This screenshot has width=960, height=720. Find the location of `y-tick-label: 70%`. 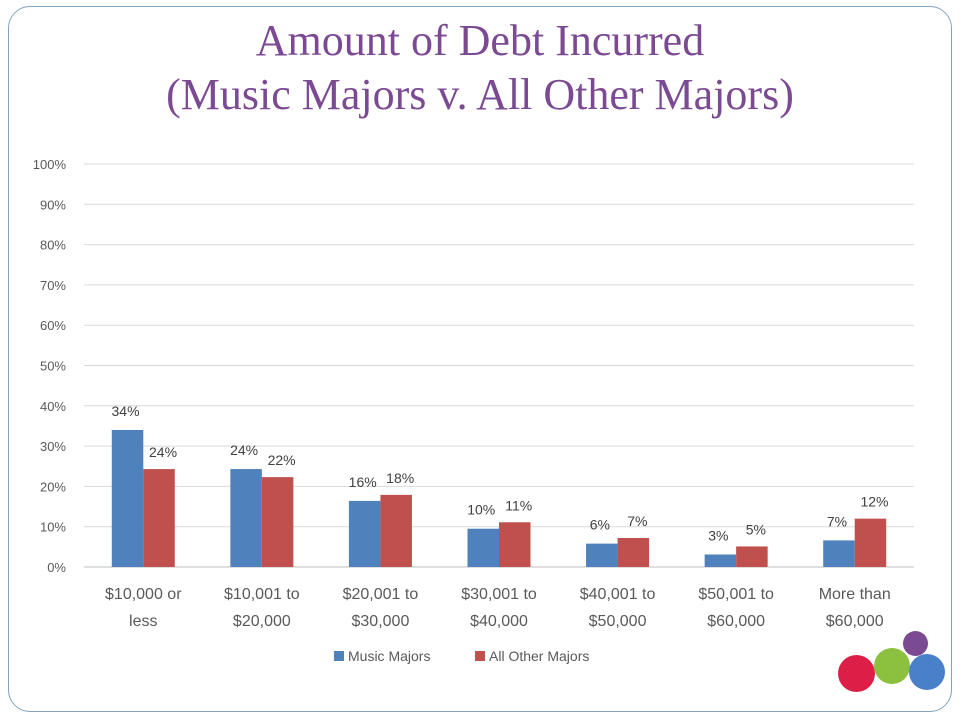

y-tick-label: 70% is located at coordinates (53, 285).